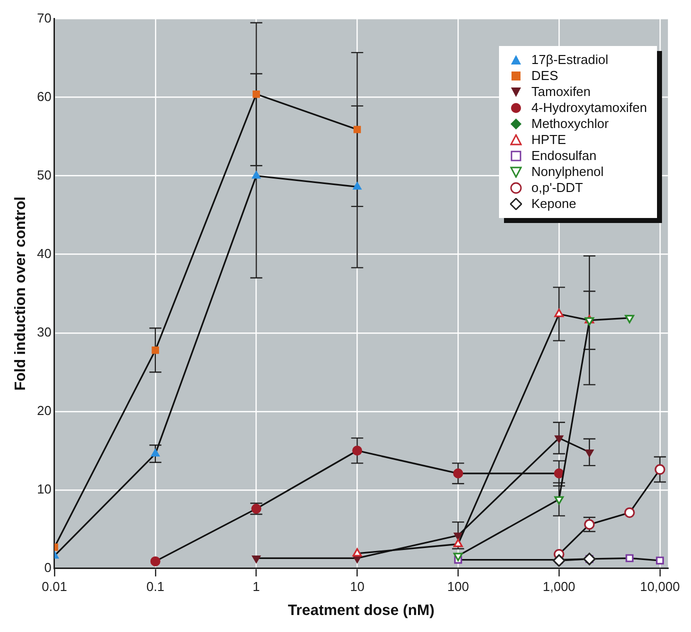  Describe the element at coordinates (548, 140) in the screenshot. I see `legend-label: HPTE` at that location.